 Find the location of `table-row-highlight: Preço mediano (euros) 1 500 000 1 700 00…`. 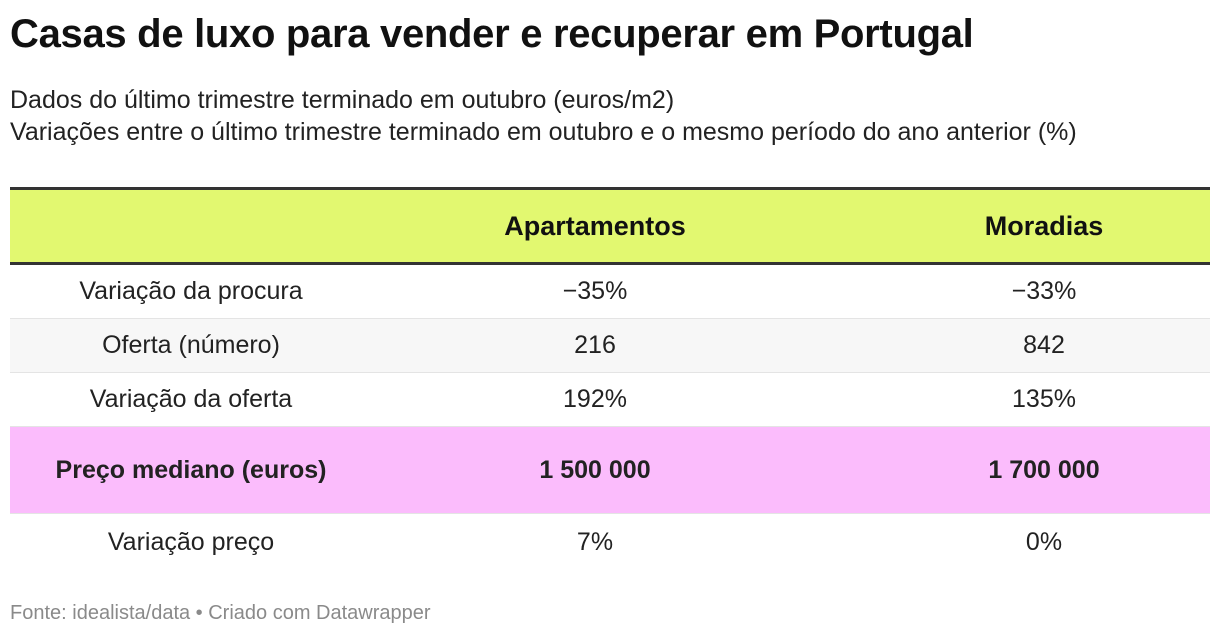

table-row-highlight: Preço mediano (euros) 1 500 000 1 700 00… is located at coordinates (610, 470).